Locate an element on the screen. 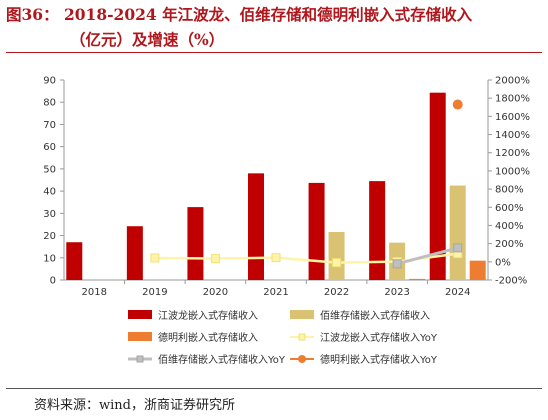 The height and width of the screenshot is (420, 548). legend-label-2: 佰维存储嵌入式存储收入 is located at coordinates (375, 315).